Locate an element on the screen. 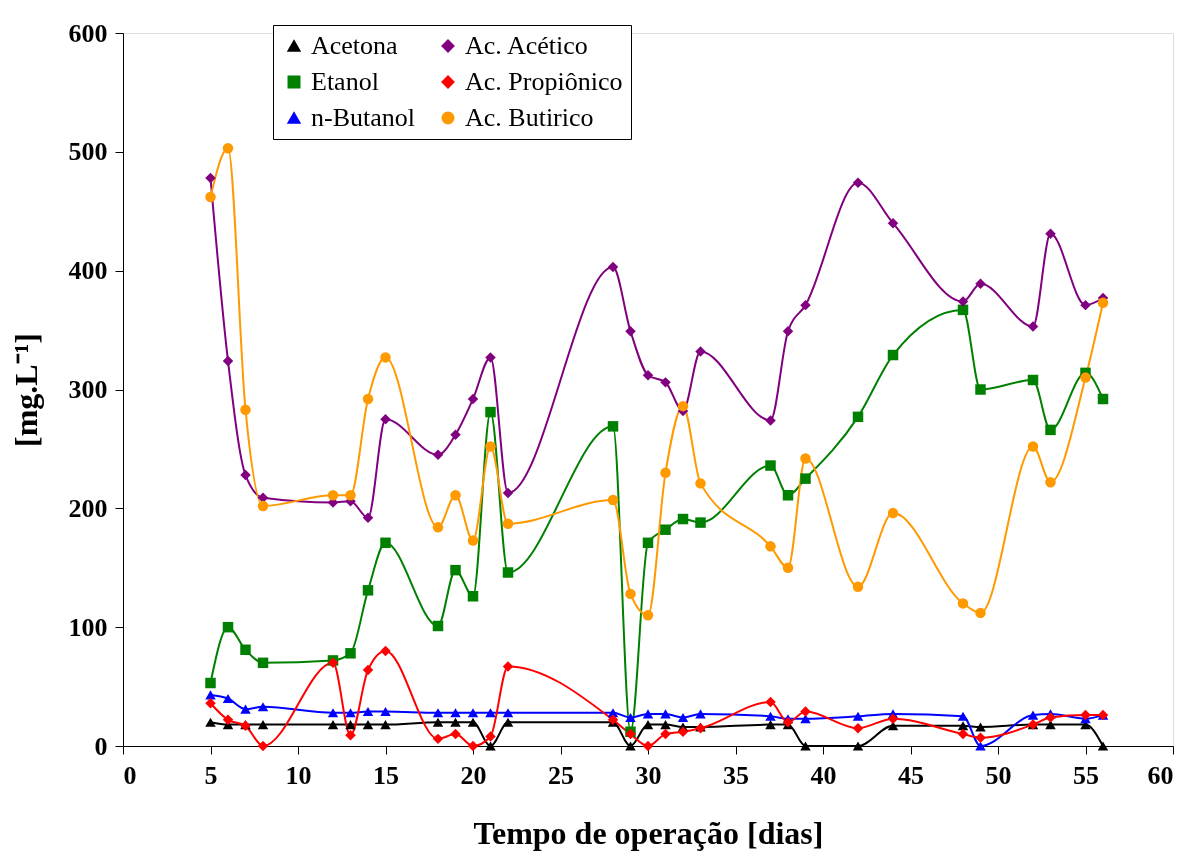 Image resolution: width=1194 pixels, height=859 pixels. y-tick-label: 300 is located at coordinates (88, 389).